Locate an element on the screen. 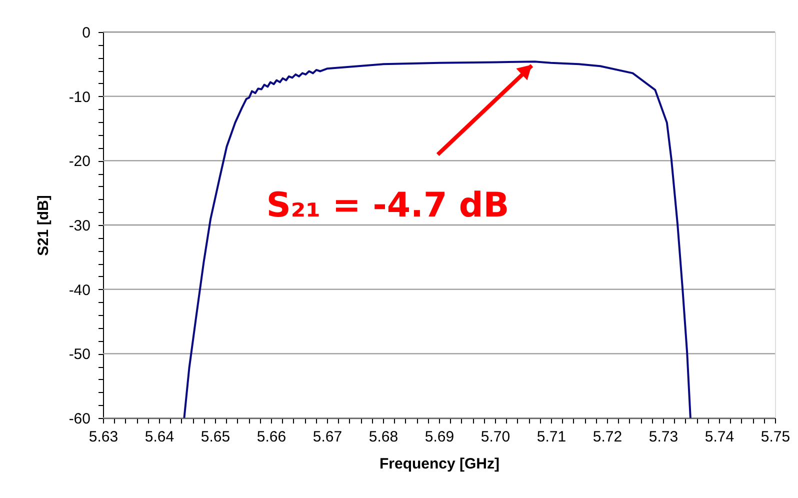 This screenshot has width=798, height=498. y-tick-label: -50 is located at coordinates (79, 355).